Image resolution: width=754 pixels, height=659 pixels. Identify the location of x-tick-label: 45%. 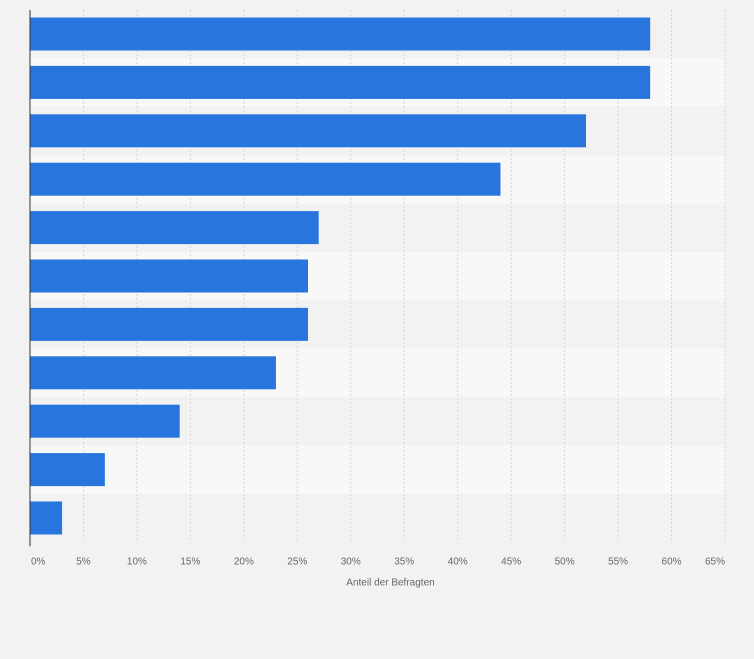
(511, 561).